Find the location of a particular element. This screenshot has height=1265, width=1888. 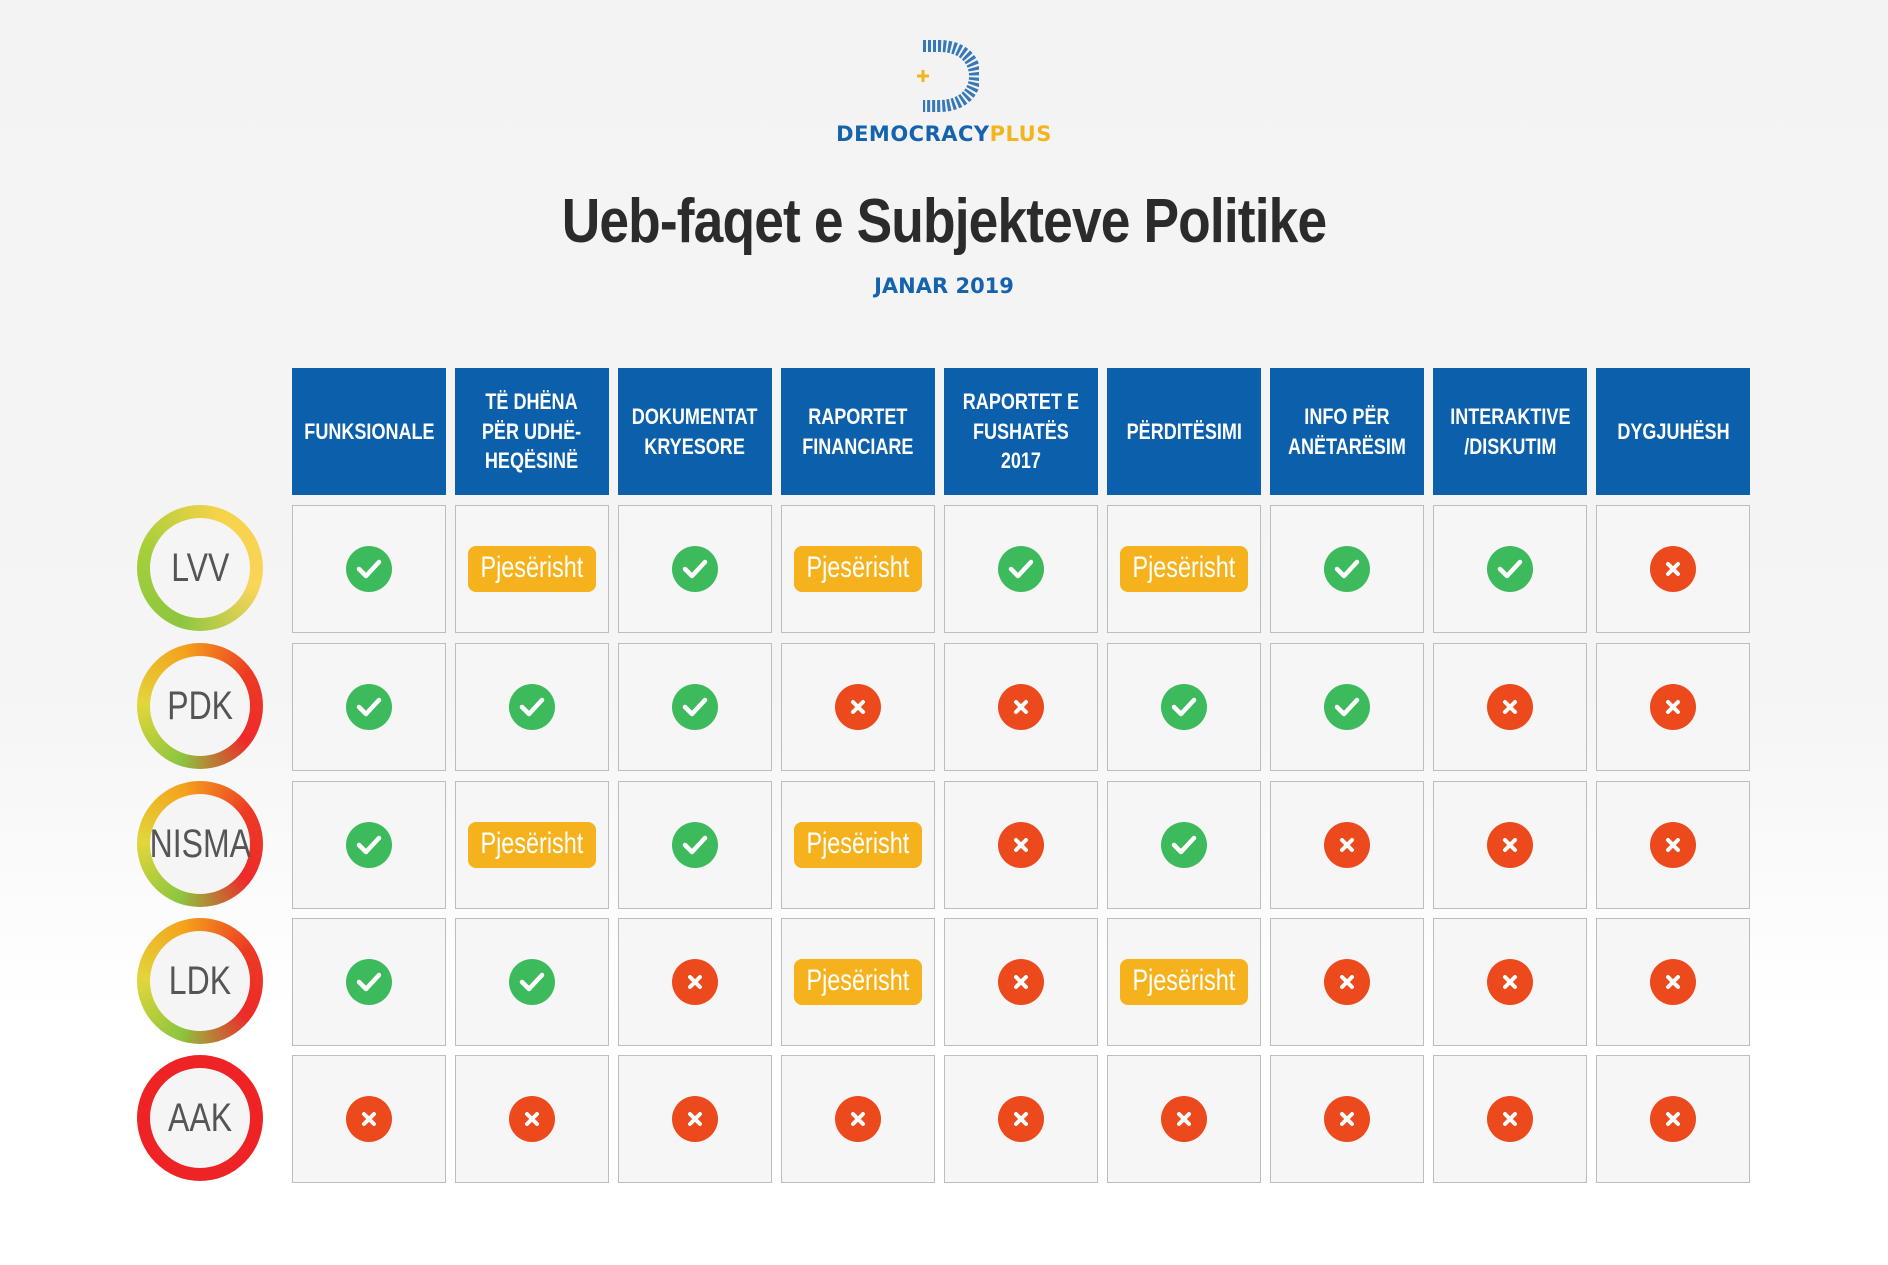

democracyplus-logo: DEMOCRACYPLUS is located at coordinates (944, 93).